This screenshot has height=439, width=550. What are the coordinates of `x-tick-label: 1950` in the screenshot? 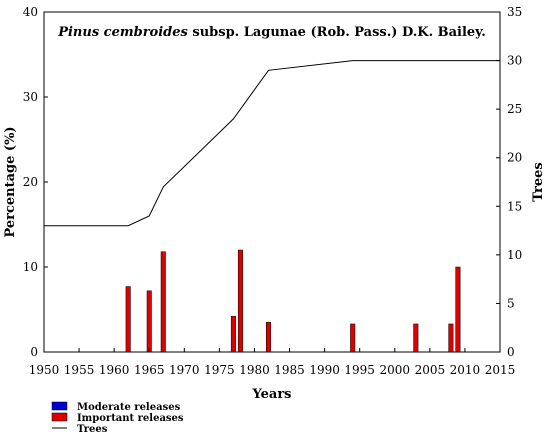 It's located at (44, 370).